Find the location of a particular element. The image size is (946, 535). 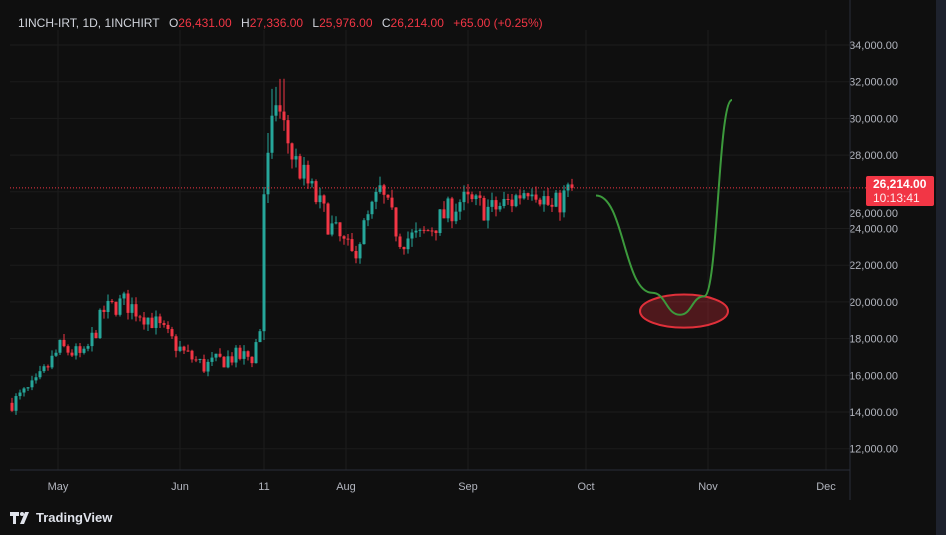

y-tick-label: 18,000.00 is located at coordinates (873, 340).